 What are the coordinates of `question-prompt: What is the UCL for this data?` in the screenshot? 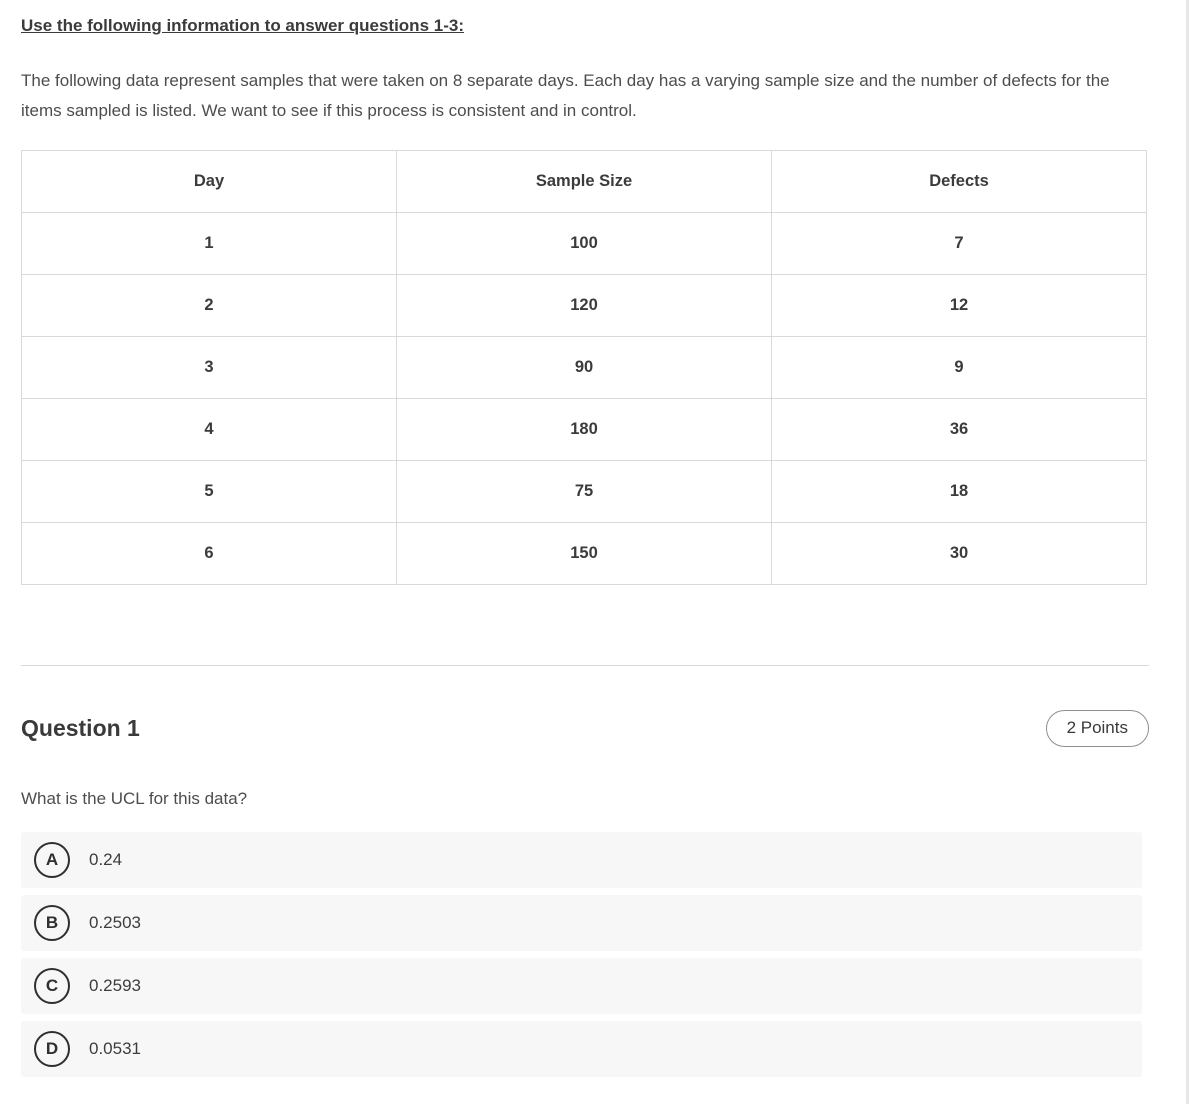 It's located at (134, 798).